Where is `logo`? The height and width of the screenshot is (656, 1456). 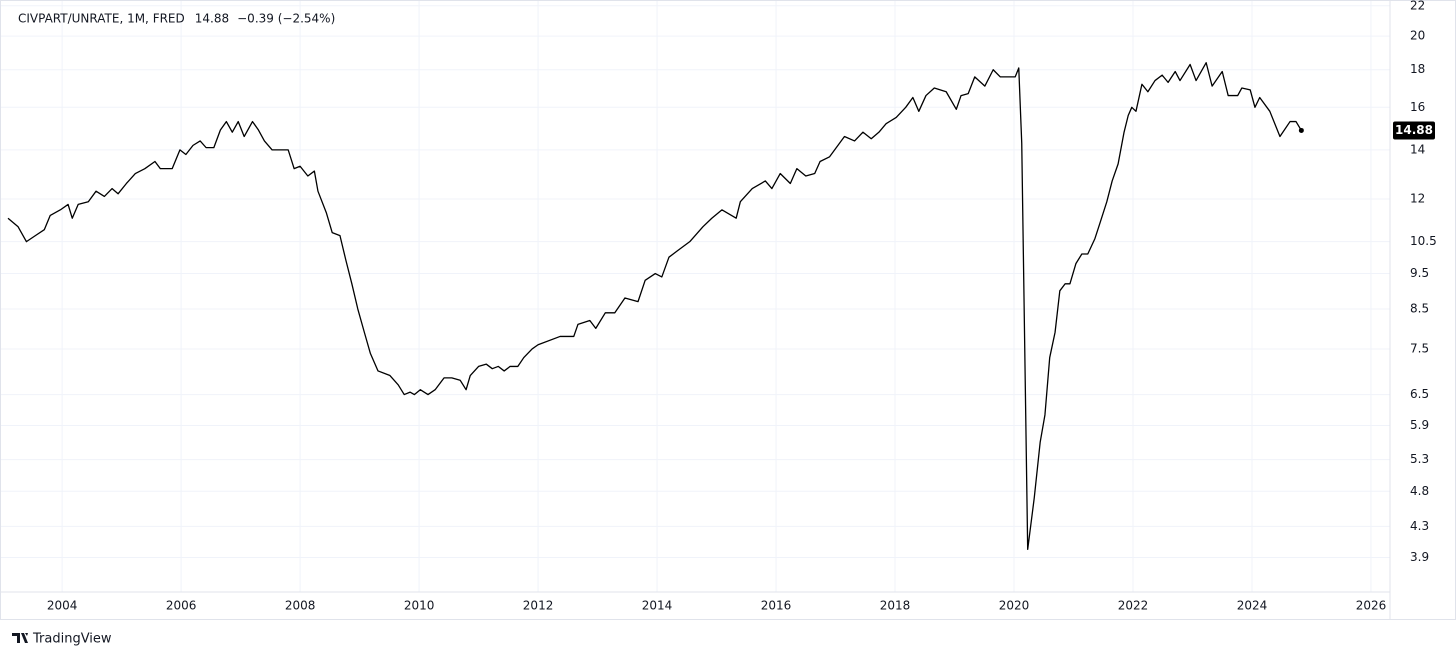 logo is located at coordinates (20, 638).